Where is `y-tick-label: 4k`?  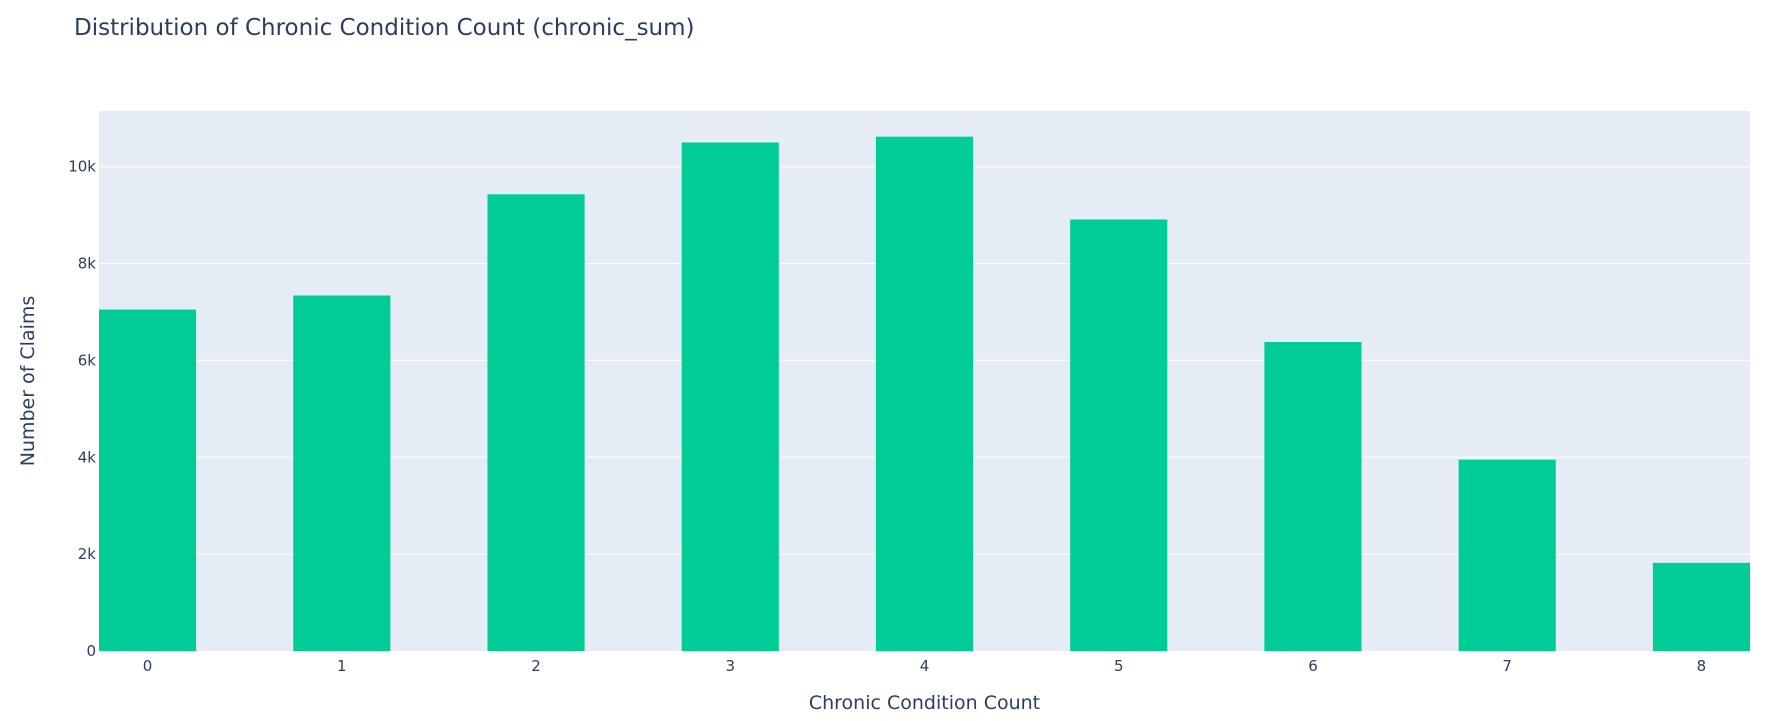 y-tick-label: 4k is located at coordinates (87, 457).